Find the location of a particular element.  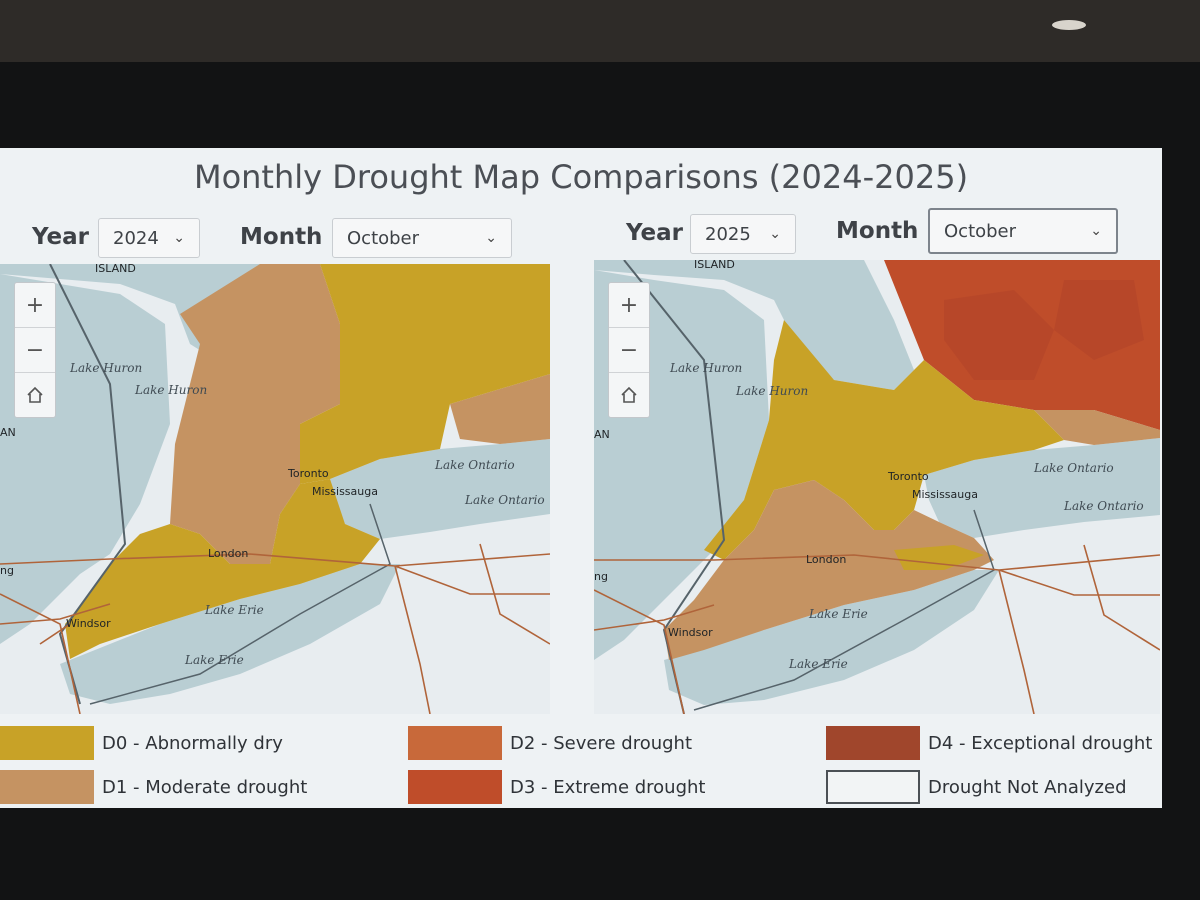

legend-item-d3: D3 - Extreme drought is located at coordinates (557, 787).